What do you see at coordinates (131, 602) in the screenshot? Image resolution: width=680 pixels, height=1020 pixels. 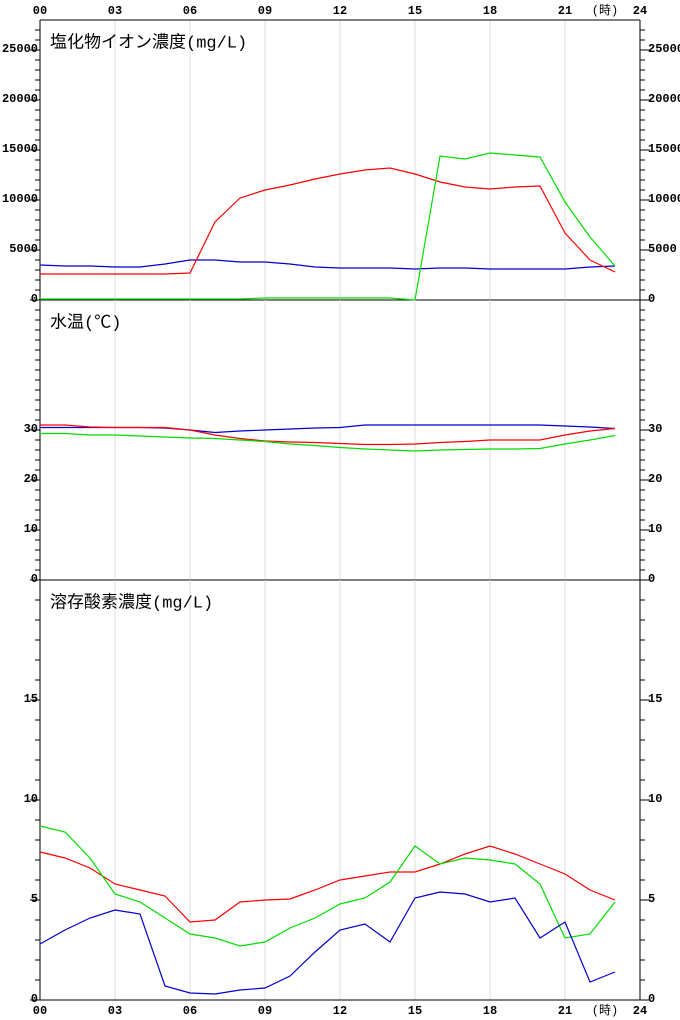 I see `chart-title: 溶存酸素濃度(mg/L)` at bounding box center [131, 602].